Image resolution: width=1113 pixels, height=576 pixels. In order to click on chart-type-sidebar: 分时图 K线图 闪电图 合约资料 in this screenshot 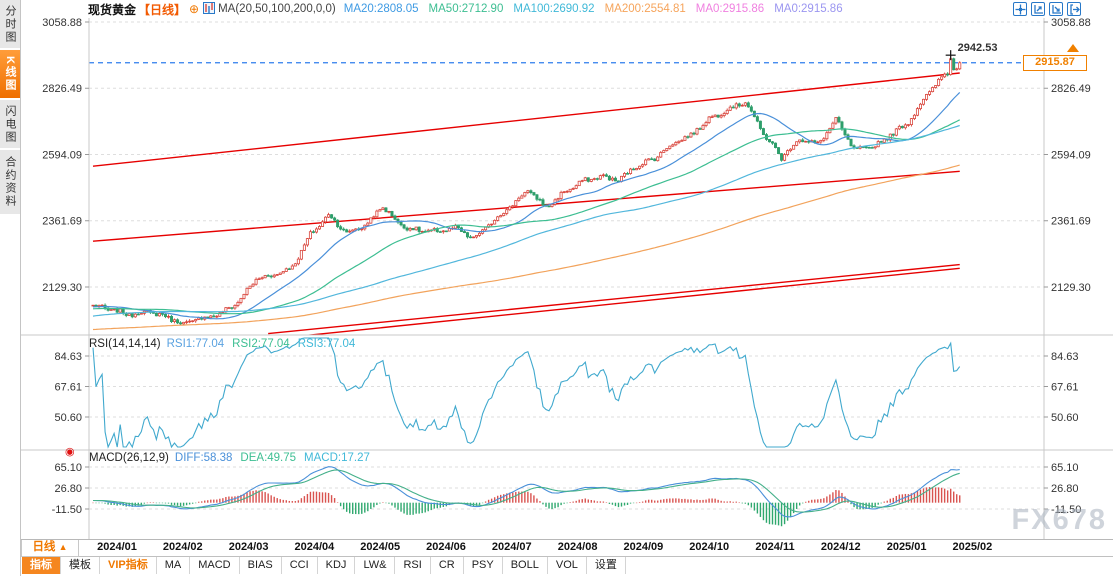, I will do `click(10, 288)`.